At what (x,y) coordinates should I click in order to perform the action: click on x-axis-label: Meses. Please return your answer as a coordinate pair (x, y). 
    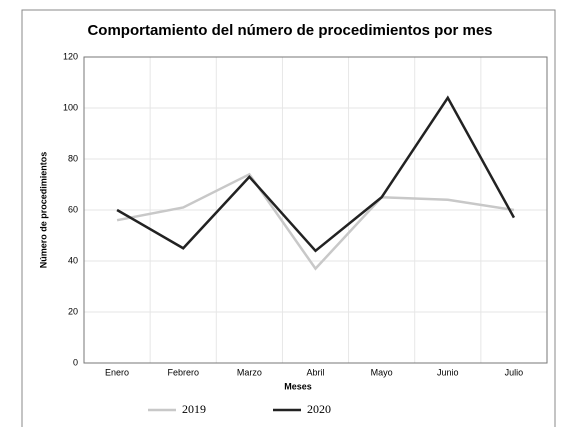
    Looking at the image, I should click on (298, 386).